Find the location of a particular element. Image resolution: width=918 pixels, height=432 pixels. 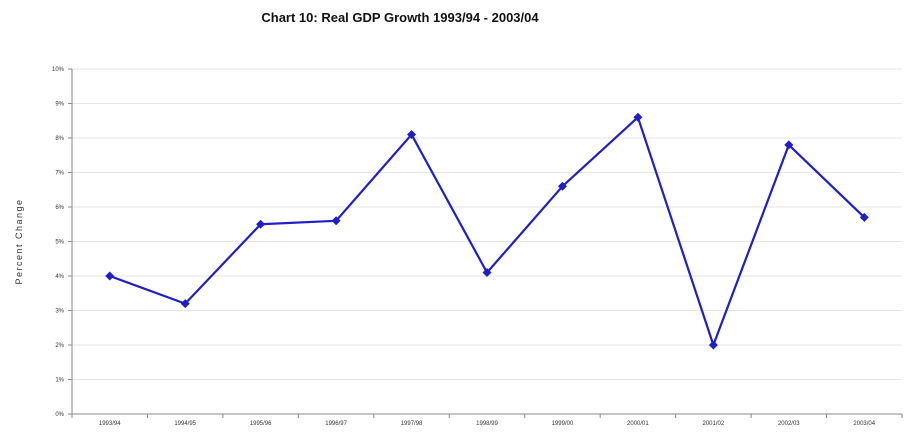

x-tick-label: 1996/97 is located at coordinates (336, 424).